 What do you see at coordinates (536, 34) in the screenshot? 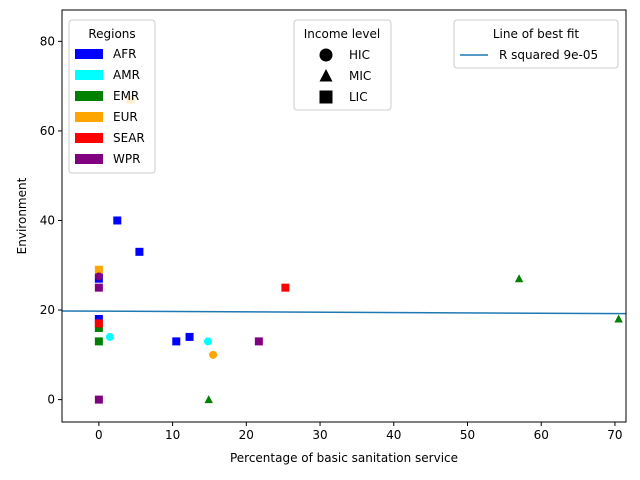
I see `fit-legend-title: Line of best fit` at bounding box center [536, 34].